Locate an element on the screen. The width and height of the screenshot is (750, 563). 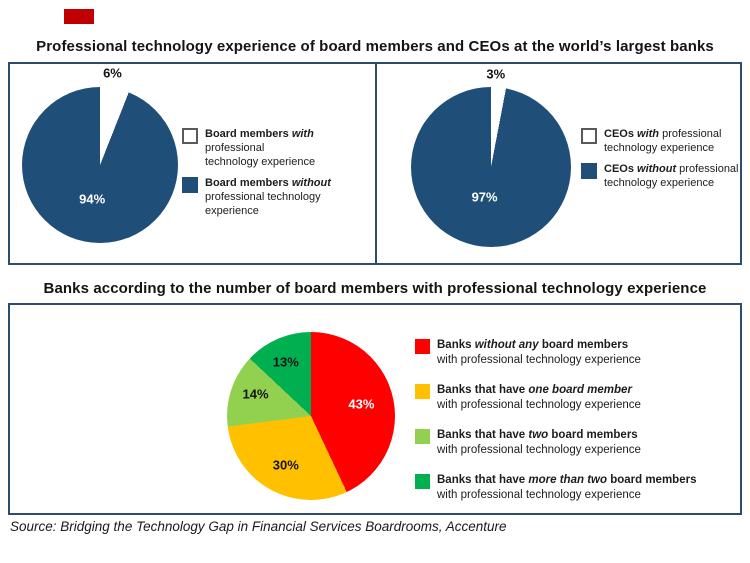
pie-slice-label: 97% is located at coordinates (484, 197).